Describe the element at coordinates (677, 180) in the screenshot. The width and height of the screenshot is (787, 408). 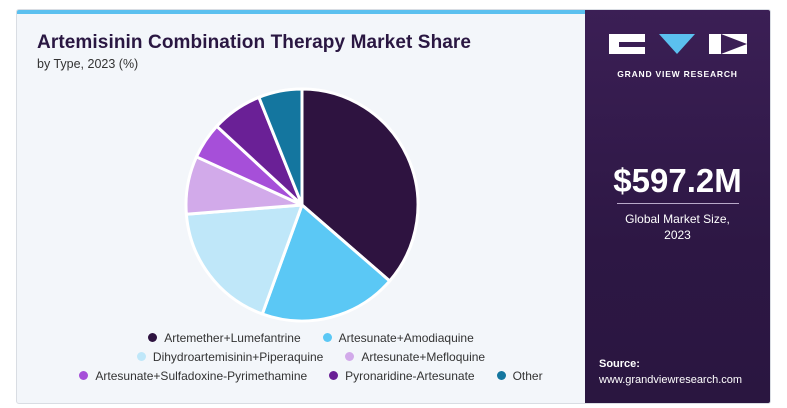
I see `market-size-value: $597.2M` at that location.